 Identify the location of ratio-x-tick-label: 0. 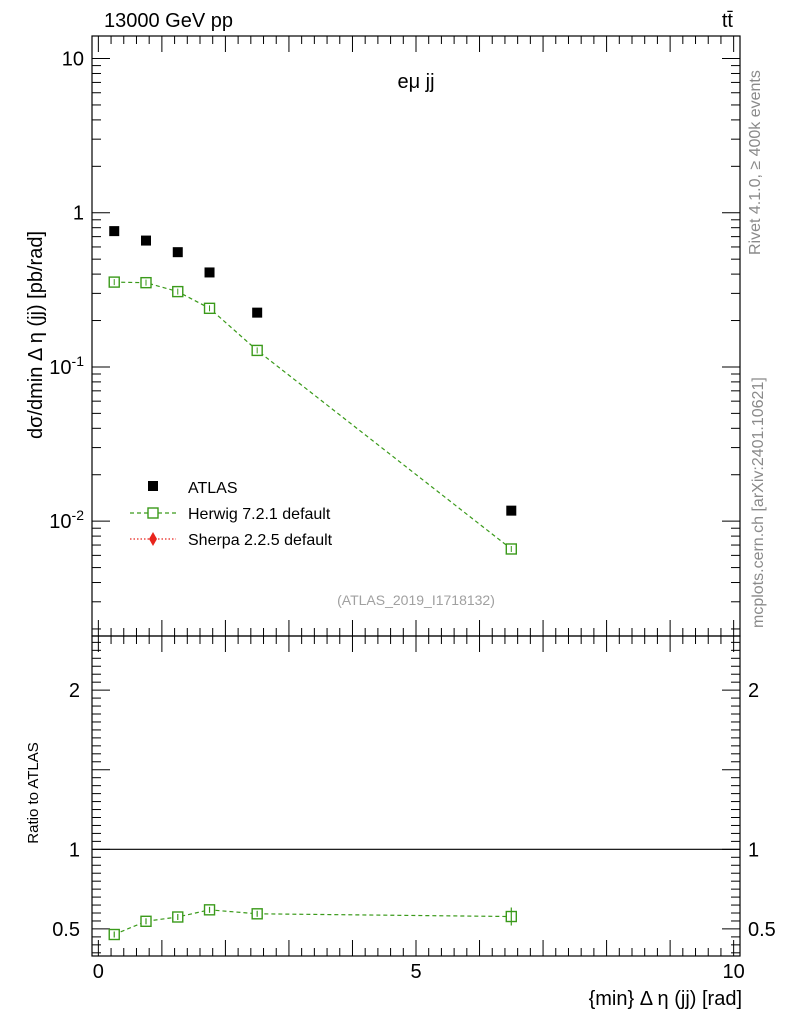
(98, 972).